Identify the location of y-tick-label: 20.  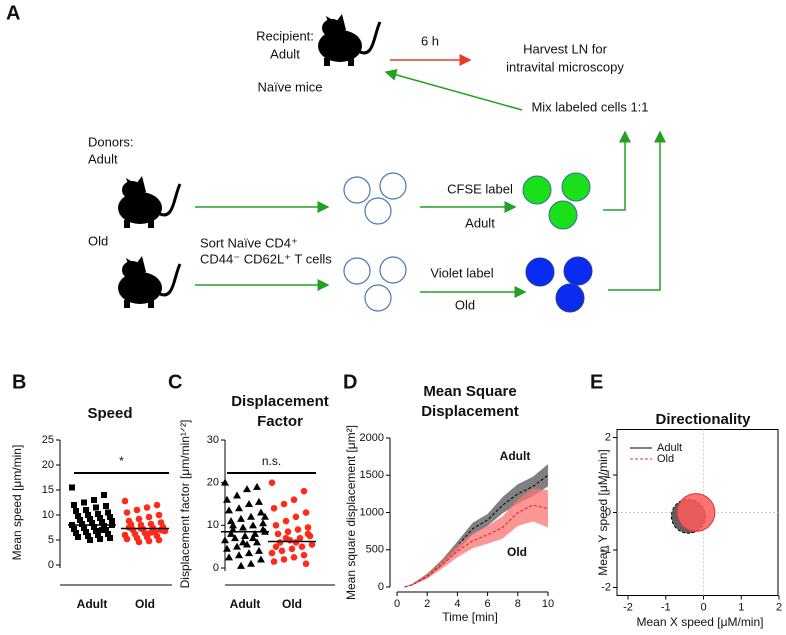
(48, 465).